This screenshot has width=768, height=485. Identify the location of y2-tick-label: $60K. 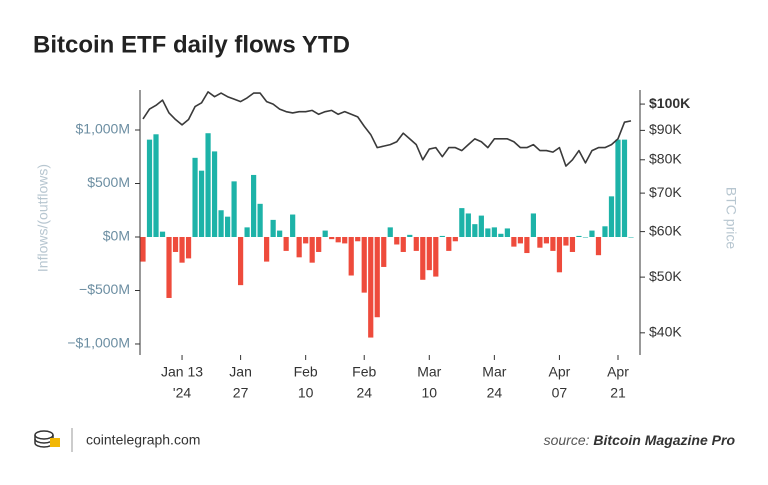
(665, 230).